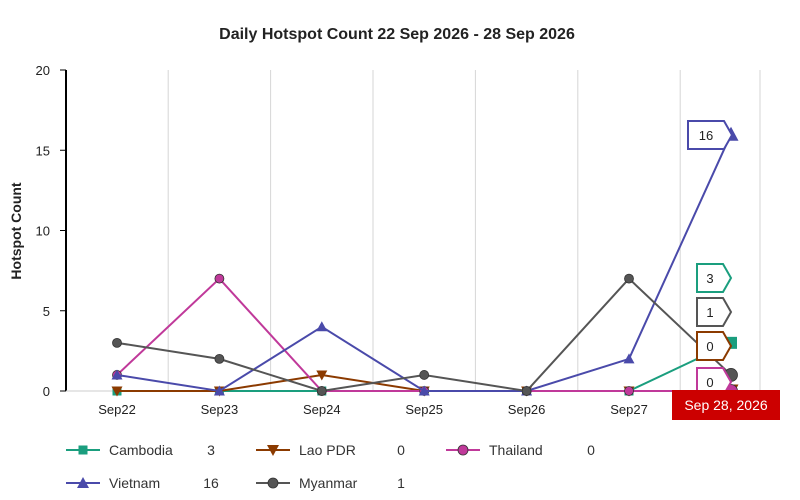 The image size is (800, 500). I want to click on y-tick-label: 15, so click(43, 150).